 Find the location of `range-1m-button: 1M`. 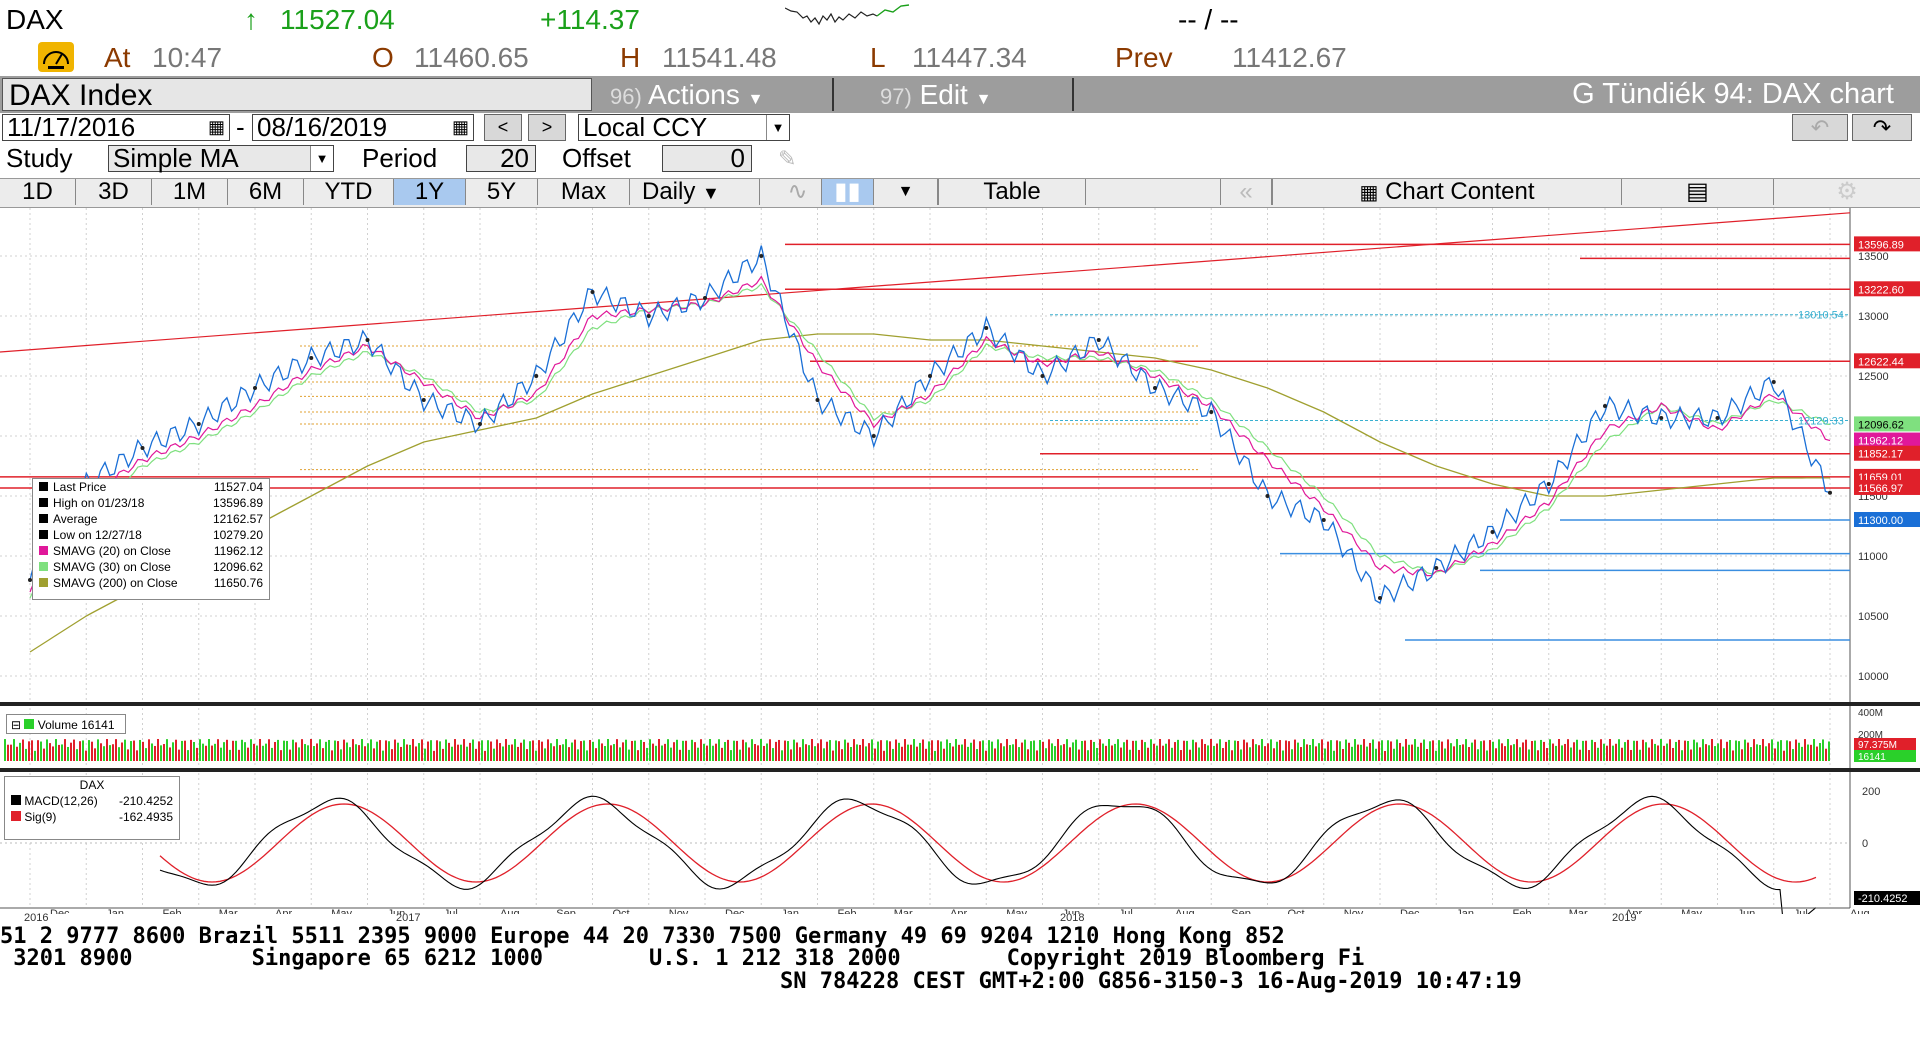

range-1m-button: 1M is located at coordinates (190, 192).